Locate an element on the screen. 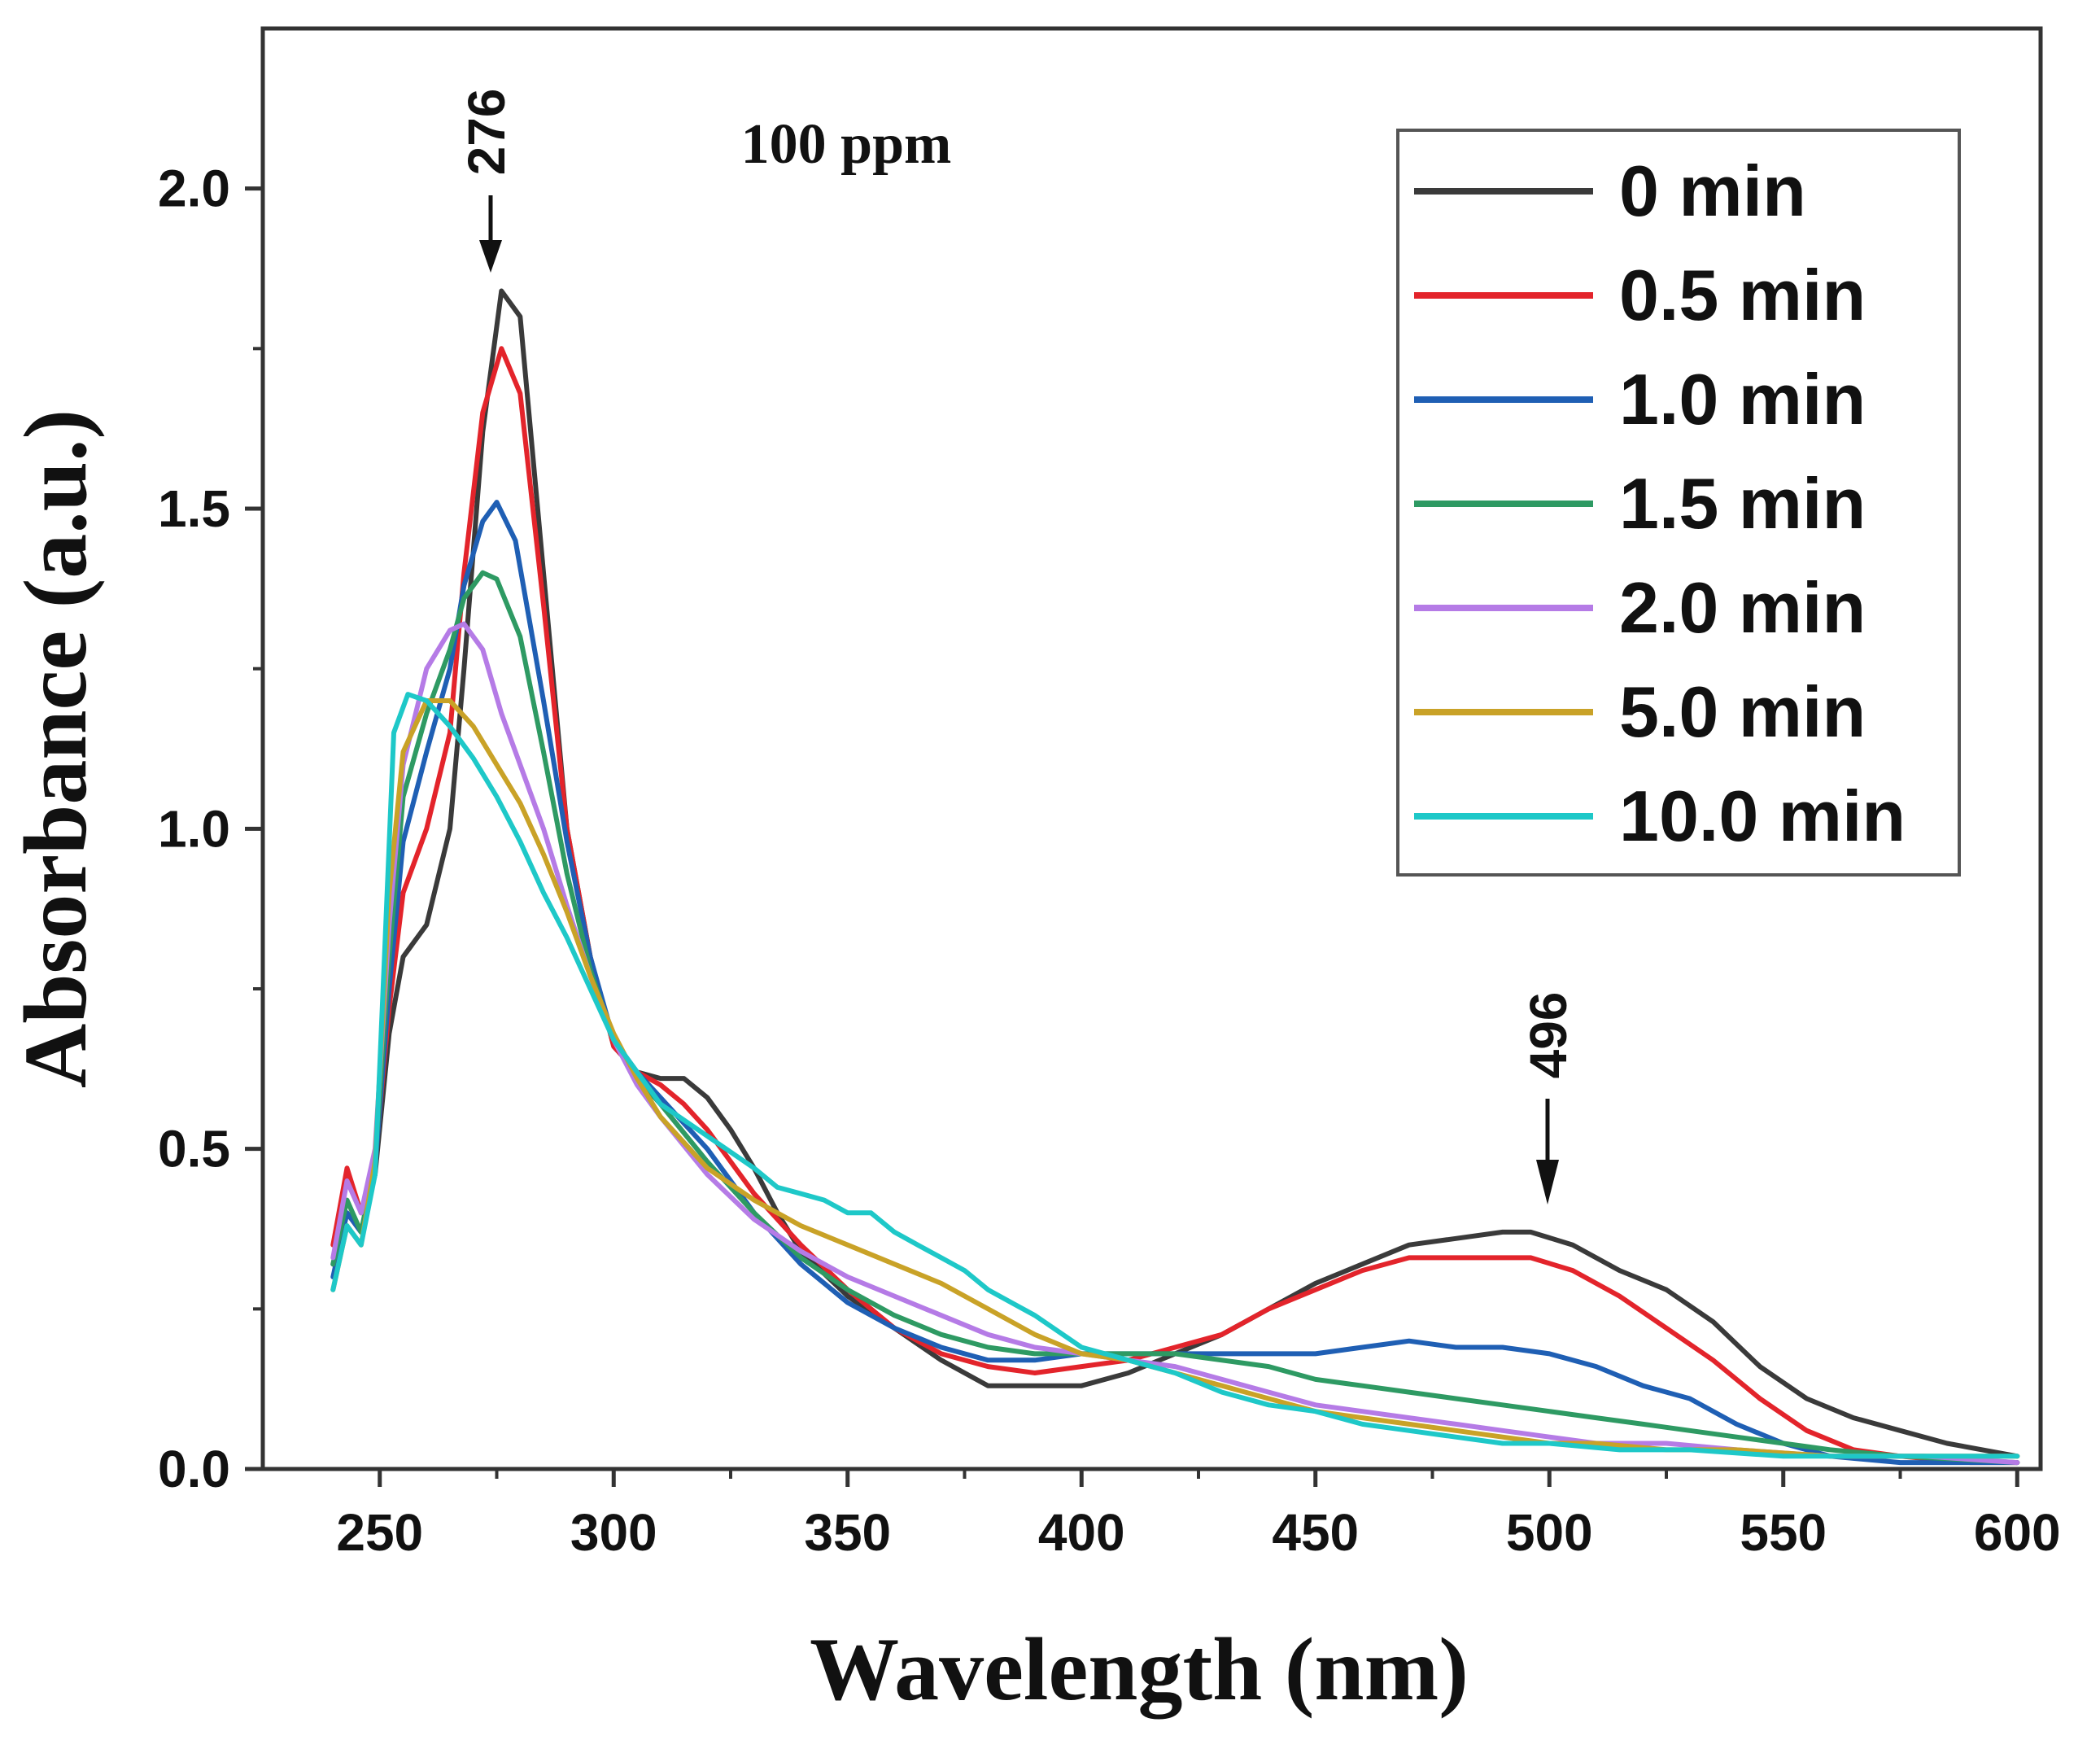 This screenshot has height=1740, width=2100. chart-title: 100 ppm is located at coordinates (846, 144).